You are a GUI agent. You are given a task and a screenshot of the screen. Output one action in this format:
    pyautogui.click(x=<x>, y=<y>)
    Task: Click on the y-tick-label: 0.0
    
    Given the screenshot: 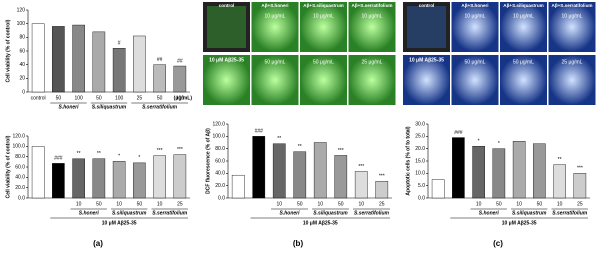 What is the action you would take?
    pyautogui.click(x=21, y=198)
    